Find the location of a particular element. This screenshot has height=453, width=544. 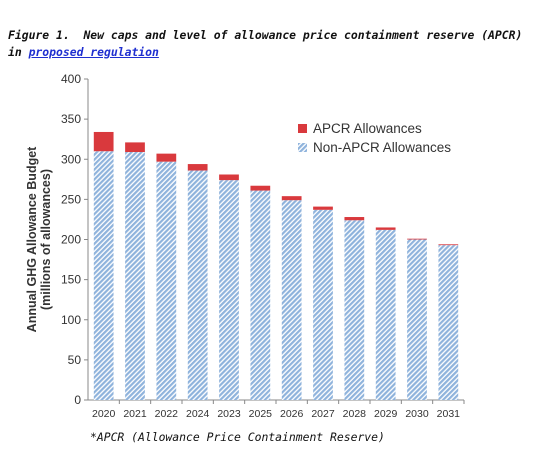

x-tick-label: 2021 is located at coordinates (135, 414).